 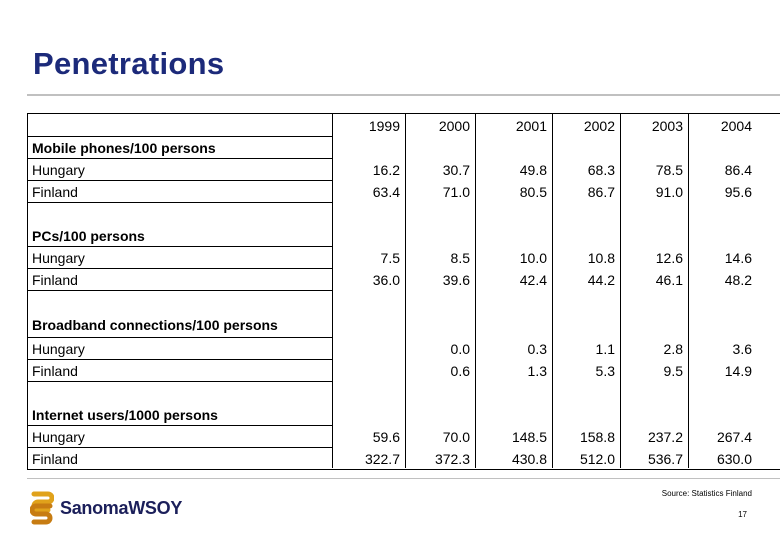 I want to click on value-cell: 7.5, so click(x=390, y=258).